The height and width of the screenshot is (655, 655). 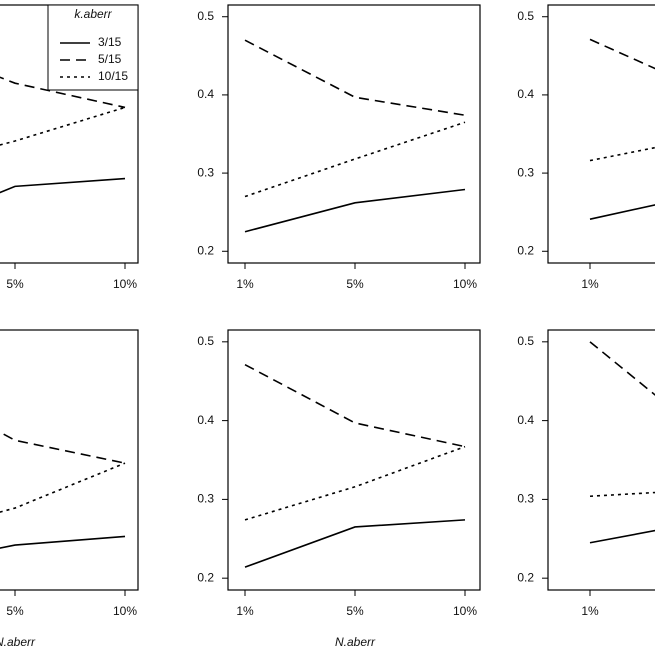 What do you see at coordinates (93, 47) in the screenshot?
I see `legend-box` at bounding box center [93, 47].